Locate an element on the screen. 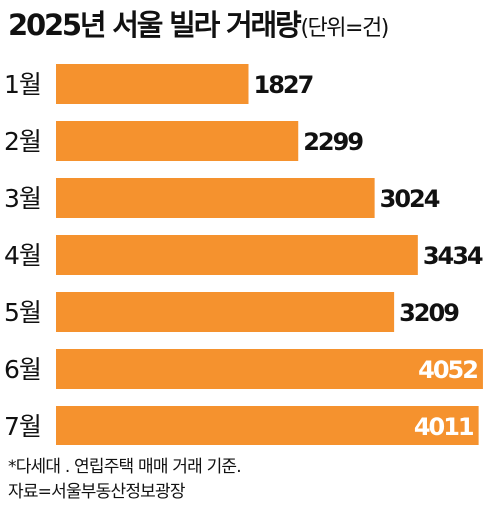 The width and height of the screenshot is (500, 511). data-label: 3024 is located at coordinates (410, 199).